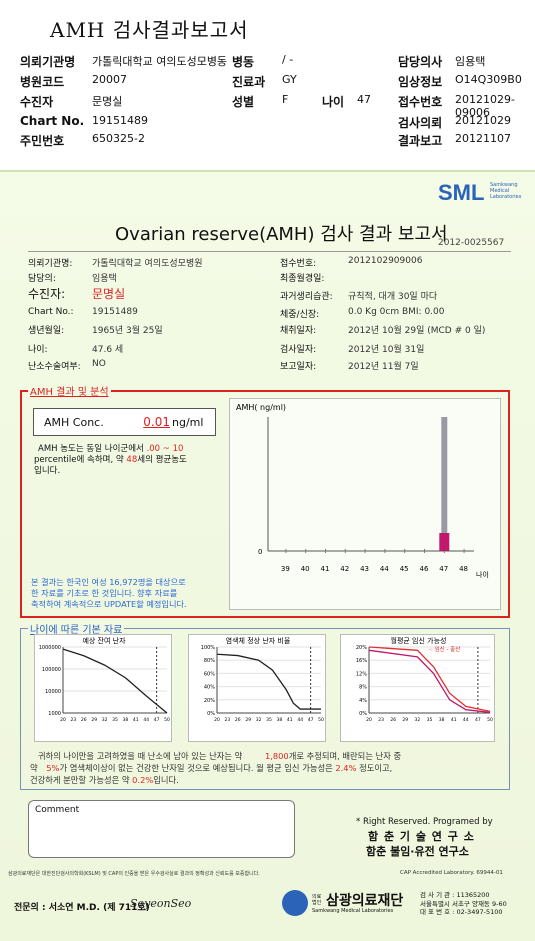 This screenshot has width=535, height=941. I want to click on foundation-logo-icon, so click(295, 903).